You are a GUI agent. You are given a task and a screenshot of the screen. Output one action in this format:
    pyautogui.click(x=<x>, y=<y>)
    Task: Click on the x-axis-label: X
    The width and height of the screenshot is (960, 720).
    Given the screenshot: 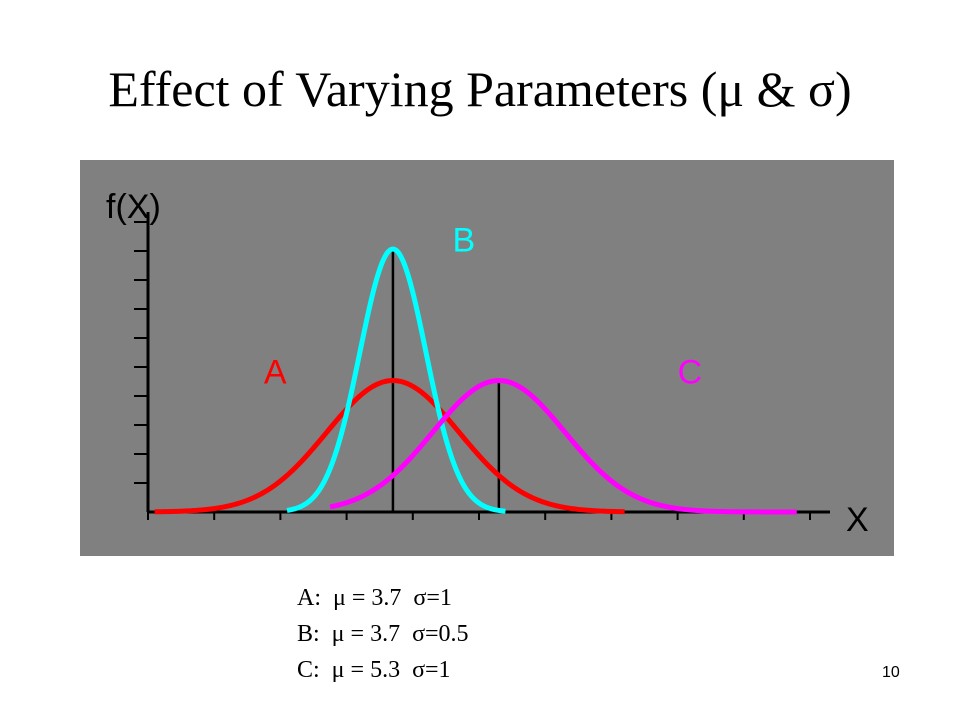 What is the action you would take?
    pyautogui.click(x=857, y=520)
    